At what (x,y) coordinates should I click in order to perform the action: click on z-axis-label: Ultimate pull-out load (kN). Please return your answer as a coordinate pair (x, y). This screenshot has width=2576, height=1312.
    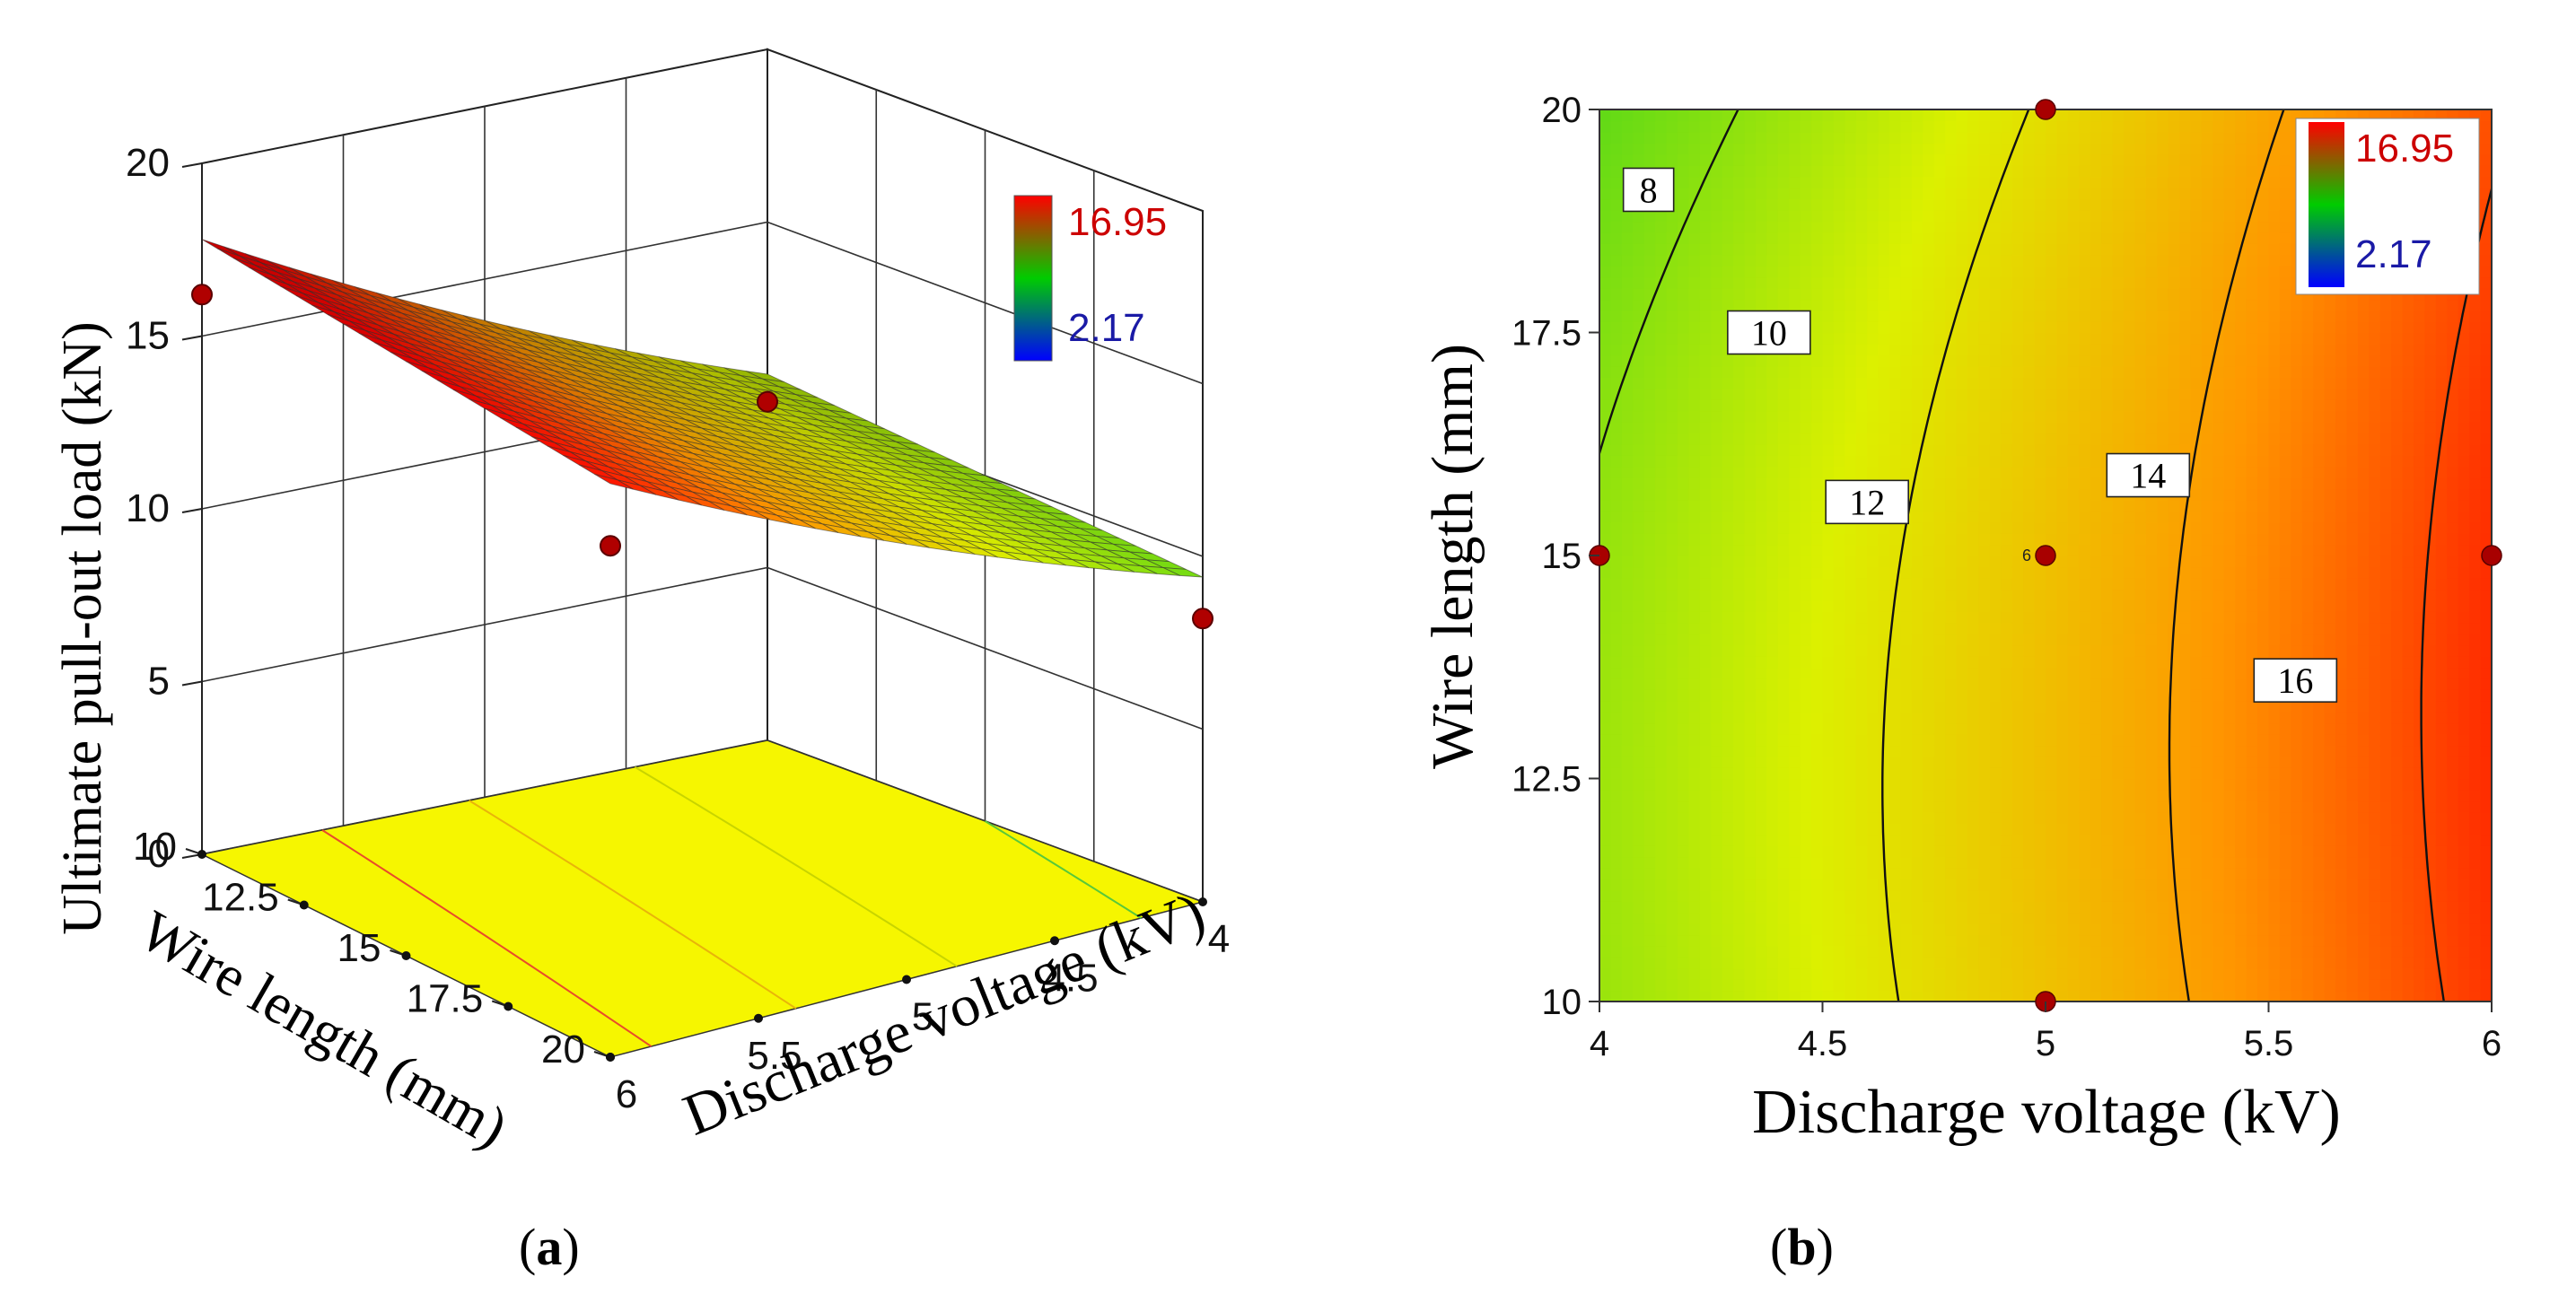
    Looking at the image, I should click on (82, 628).